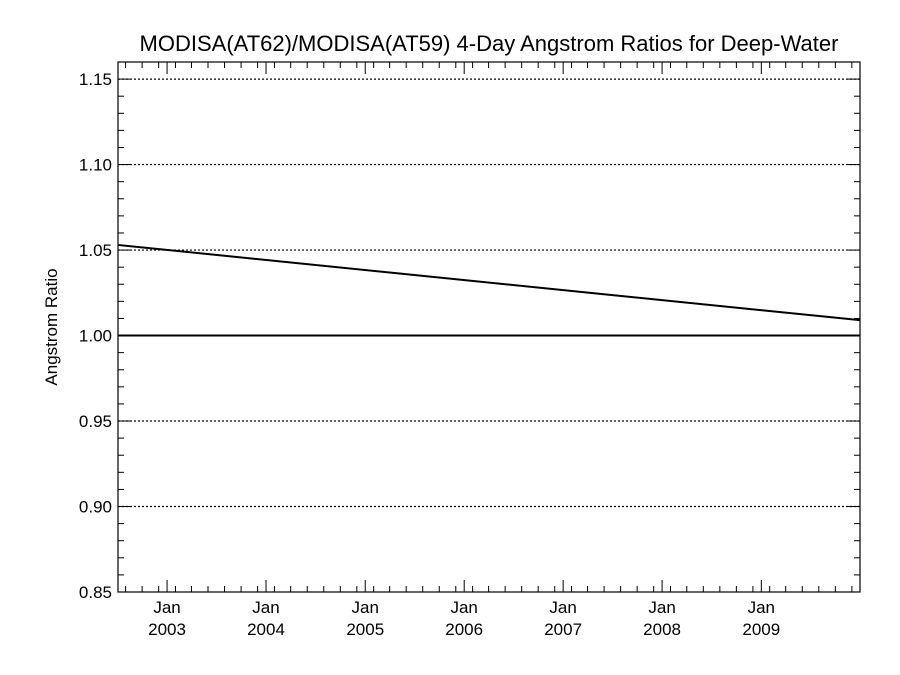 The height and width of the screenshot is (675, 900). I want to click on x-tick-label-year: 2006, so click(464, 629).